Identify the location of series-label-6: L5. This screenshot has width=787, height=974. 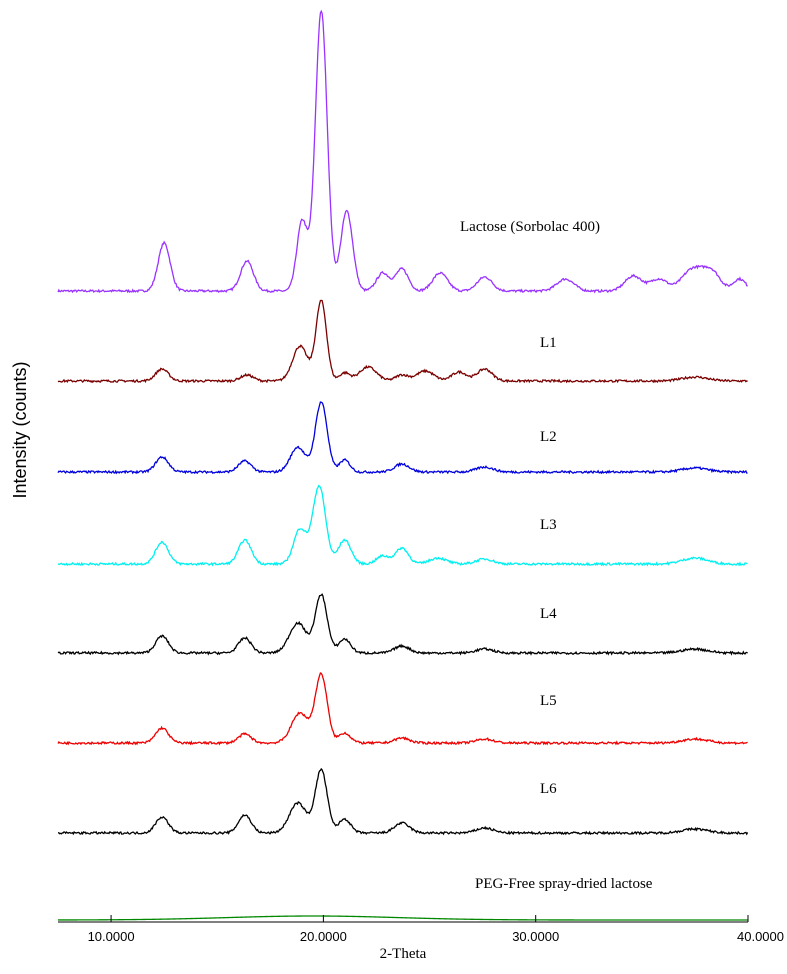
(548, 701).